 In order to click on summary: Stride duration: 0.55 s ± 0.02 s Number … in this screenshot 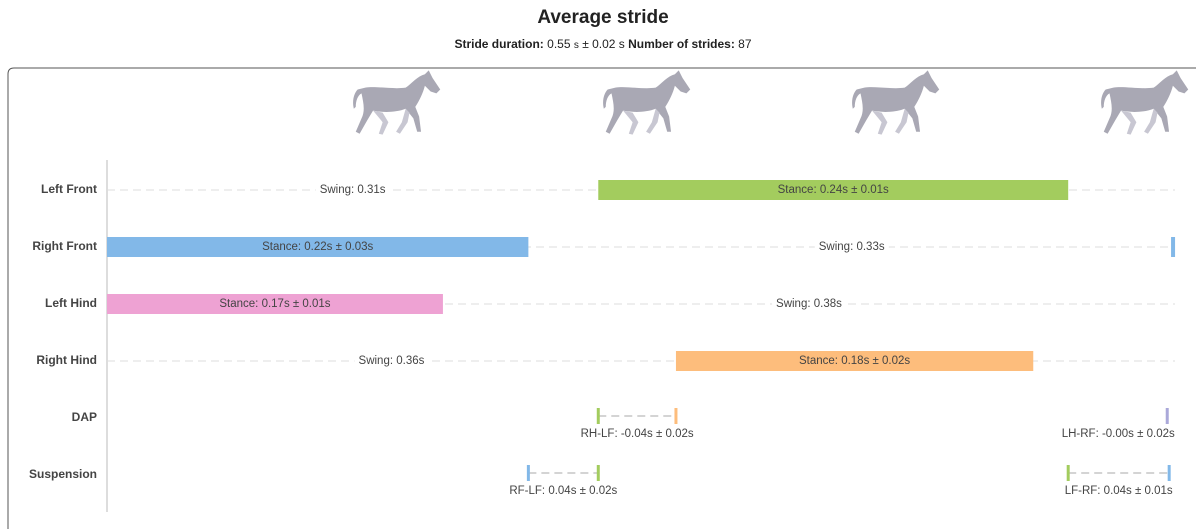, I will do `click(602, 44)`.